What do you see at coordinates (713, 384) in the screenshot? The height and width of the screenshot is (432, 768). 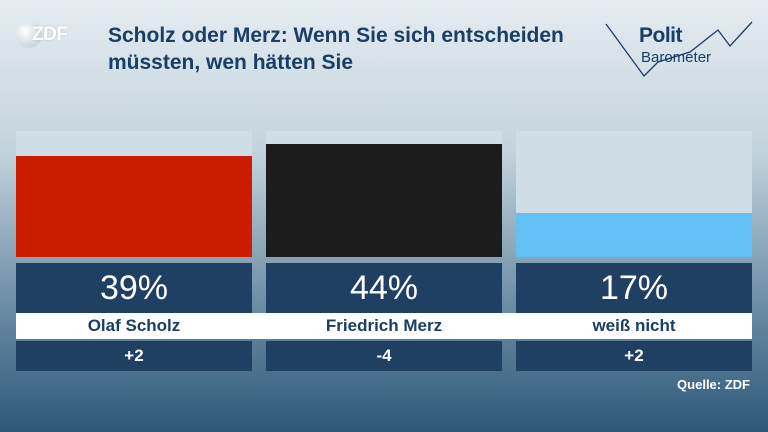 I see `source-note: Quelle: ZDF` at bounding box center [713, 384].